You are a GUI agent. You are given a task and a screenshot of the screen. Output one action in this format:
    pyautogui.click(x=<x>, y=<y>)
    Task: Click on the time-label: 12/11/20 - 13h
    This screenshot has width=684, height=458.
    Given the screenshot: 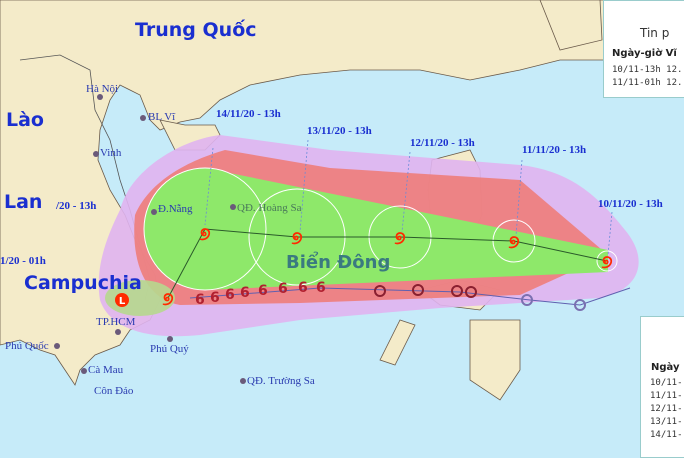 What is the action you would take?
    pyautogui.click(x=442, y=143)
    